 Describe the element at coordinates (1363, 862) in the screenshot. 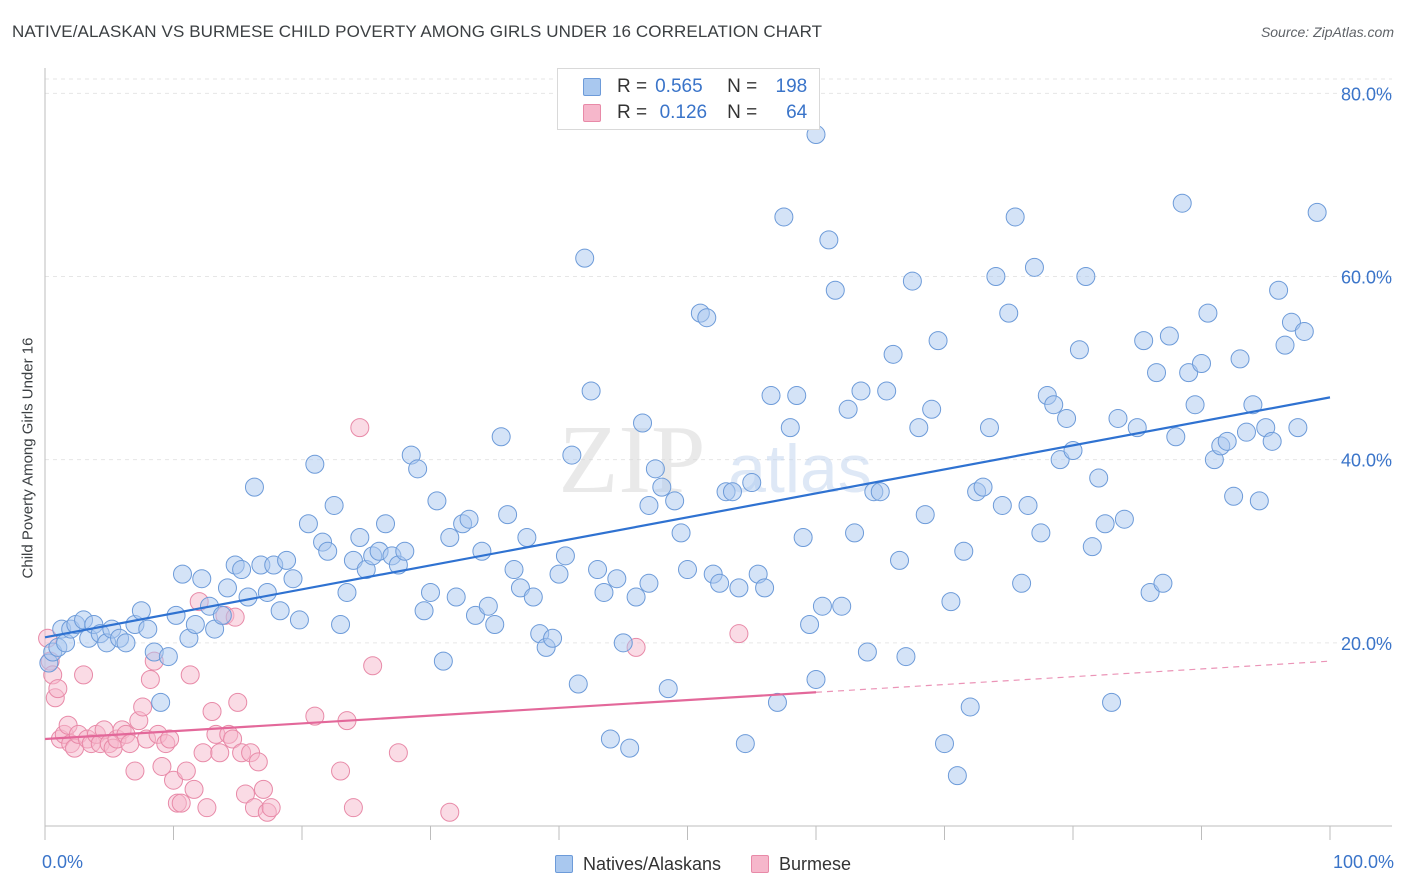

I see `x-tick-label-max: 100.0%` at that location.